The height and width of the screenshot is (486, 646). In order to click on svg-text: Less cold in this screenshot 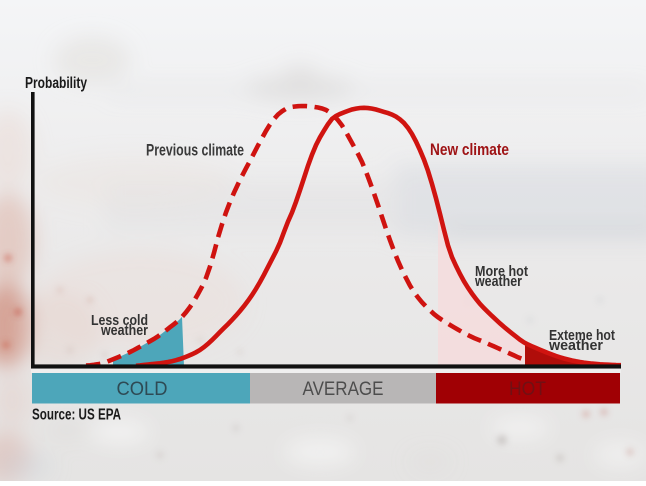, I will do `click(119, 321)`.